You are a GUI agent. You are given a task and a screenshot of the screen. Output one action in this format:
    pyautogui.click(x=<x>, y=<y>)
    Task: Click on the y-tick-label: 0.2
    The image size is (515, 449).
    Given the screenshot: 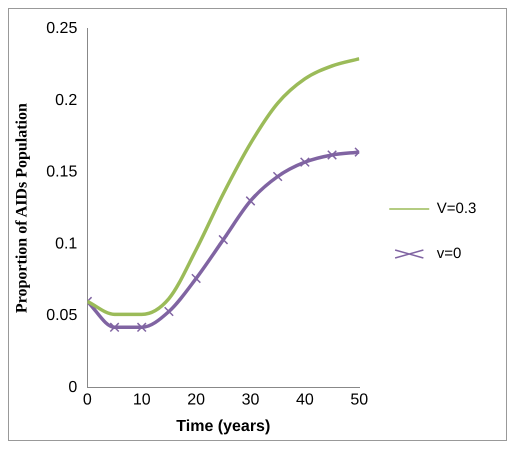 What is the action you would take?
    pyautogui.click(x=66, y=100)
    